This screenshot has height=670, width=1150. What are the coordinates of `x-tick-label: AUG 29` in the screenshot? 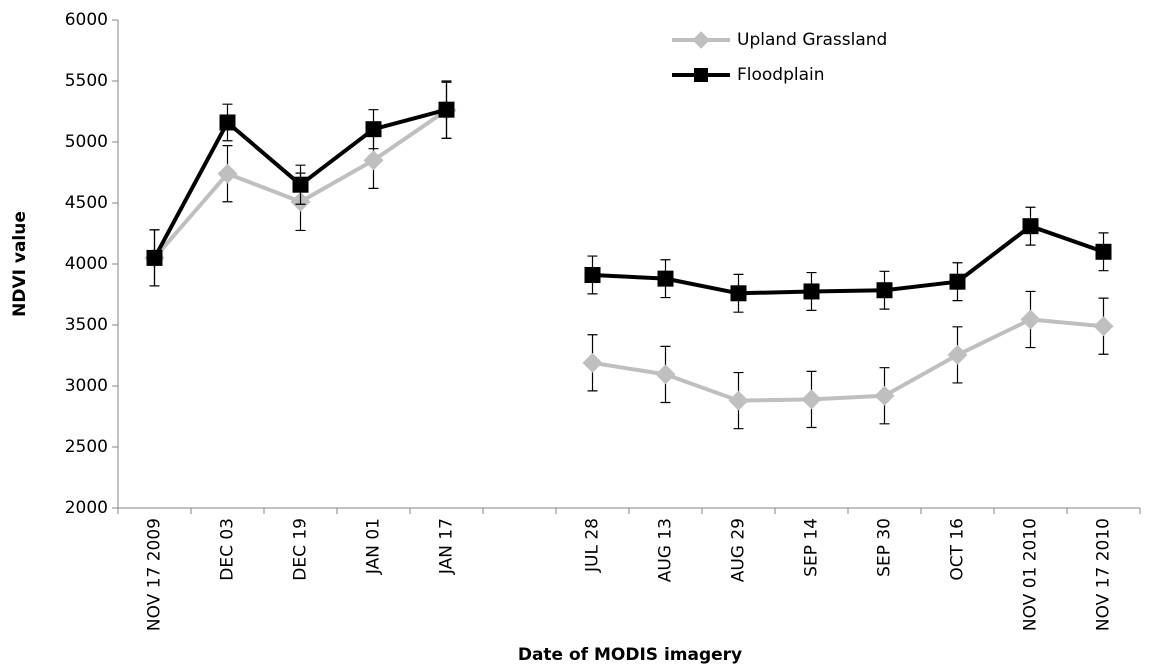 It's located at (739, 550).